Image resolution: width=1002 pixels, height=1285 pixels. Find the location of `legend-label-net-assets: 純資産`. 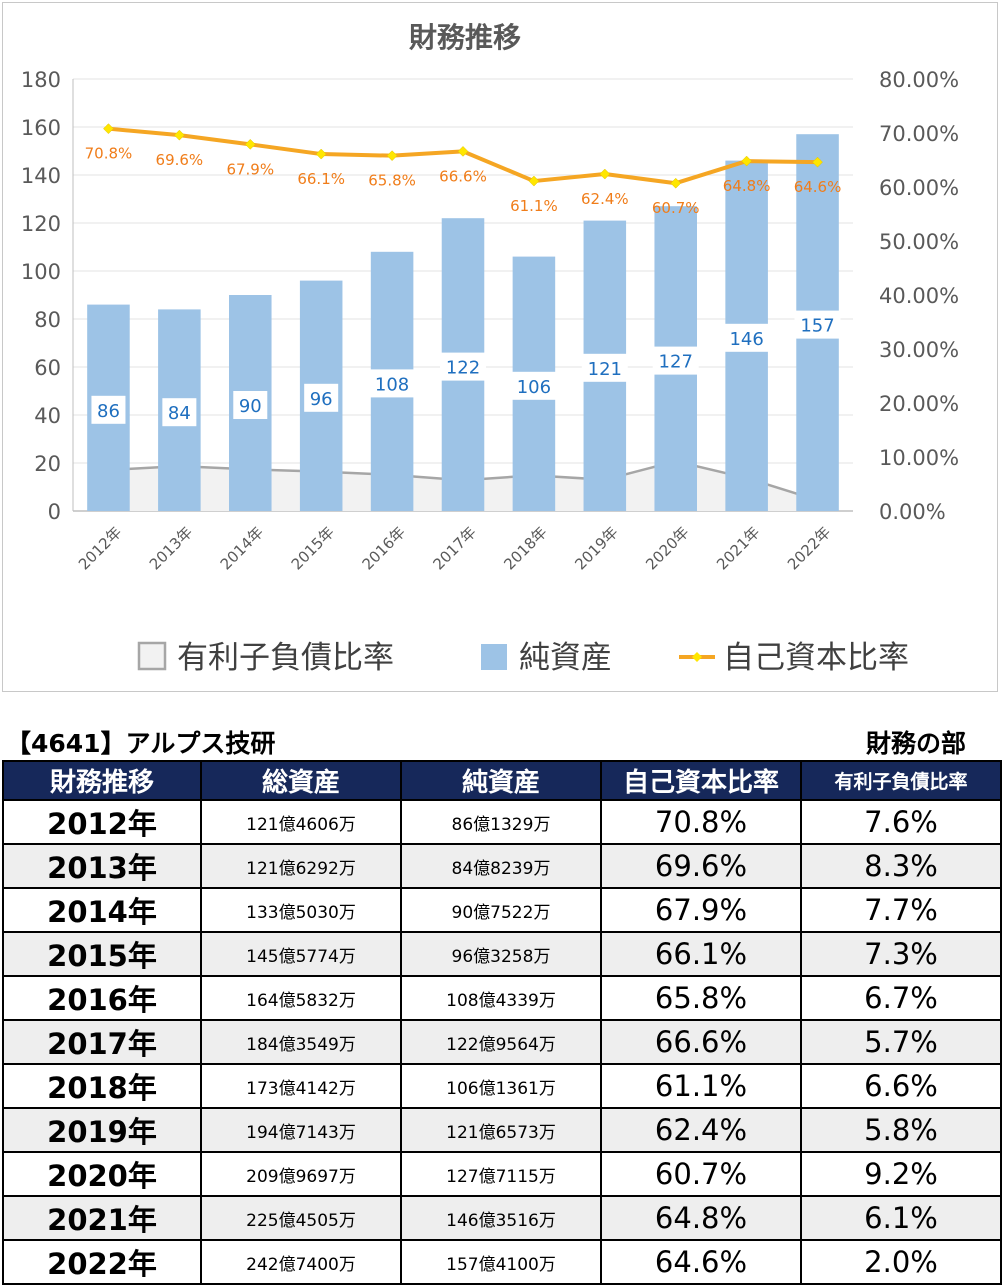

legend-label-net-assets: 純資産 is located at coordinates (565, 658).